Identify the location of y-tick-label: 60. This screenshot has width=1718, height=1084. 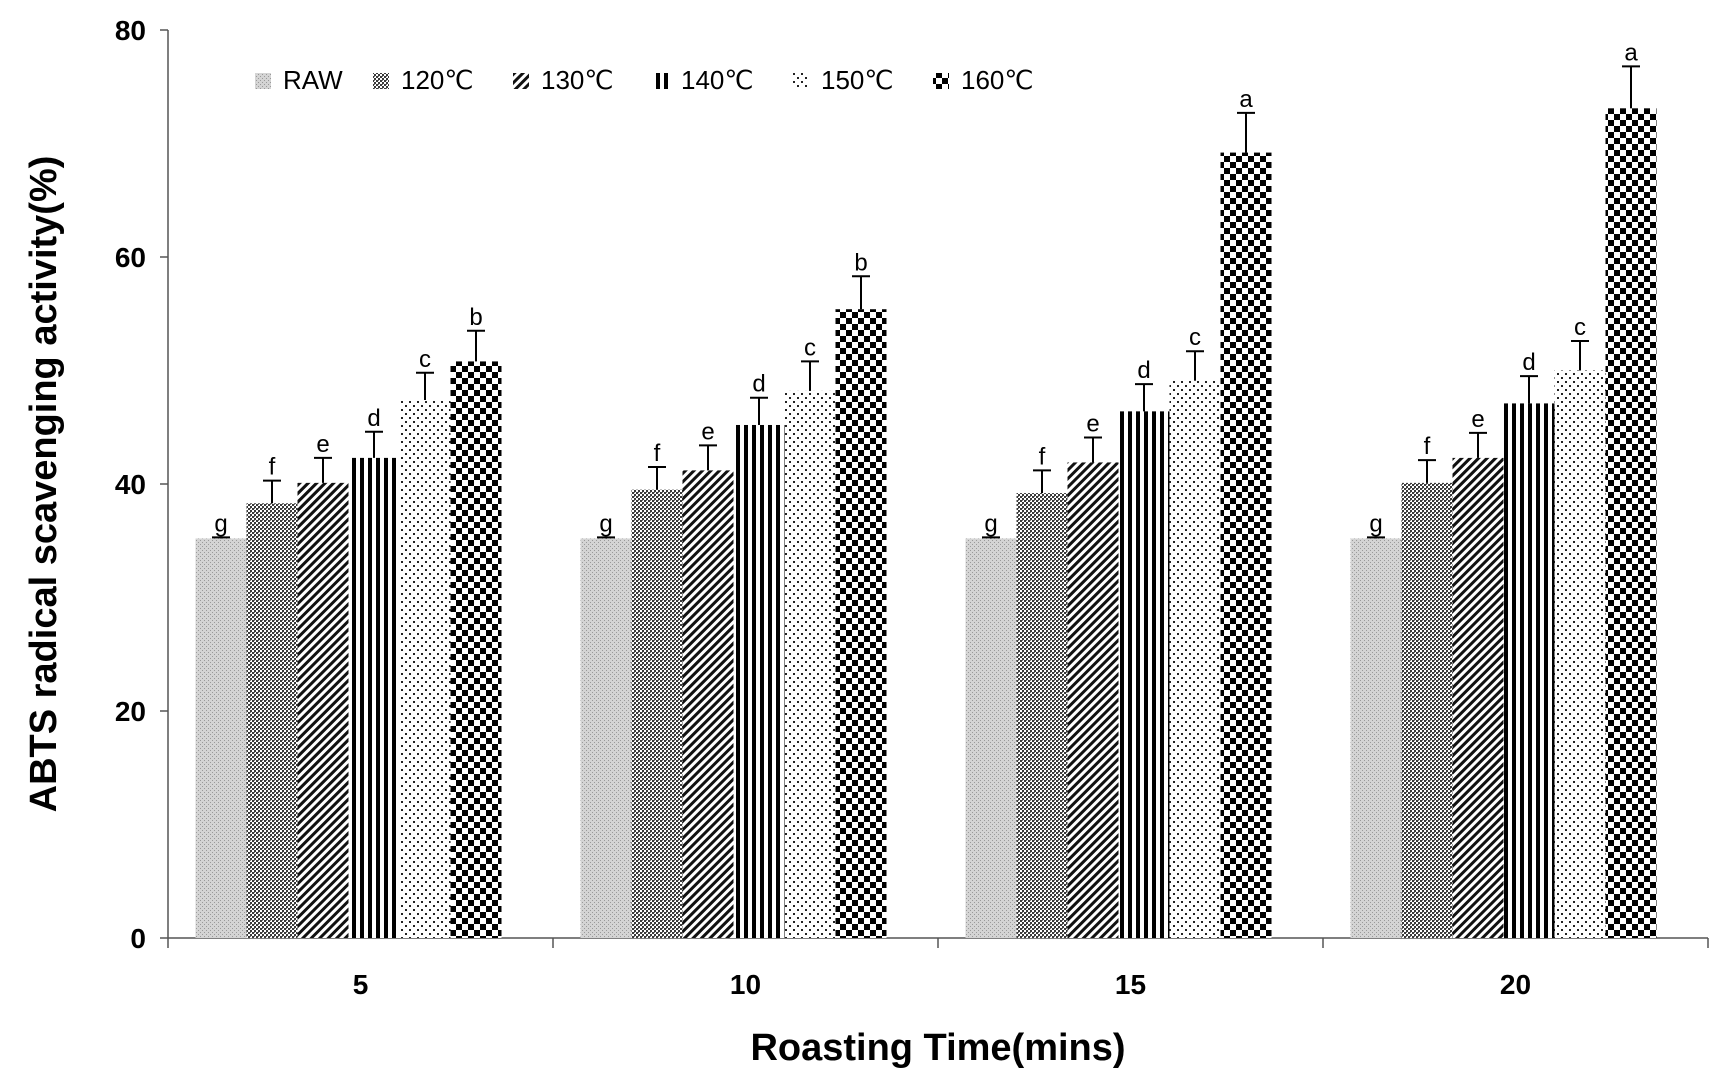
(130, 257).